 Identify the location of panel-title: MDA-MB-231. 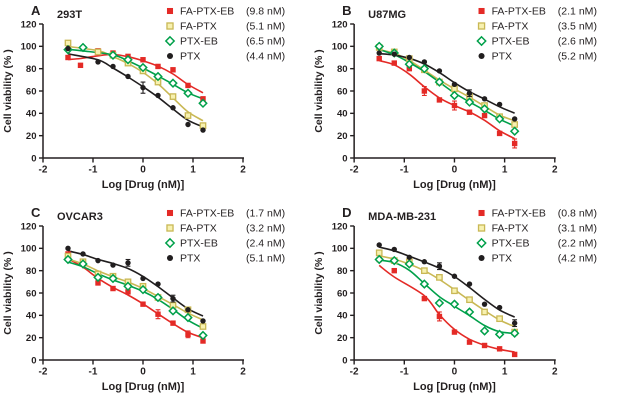
(402, 217).